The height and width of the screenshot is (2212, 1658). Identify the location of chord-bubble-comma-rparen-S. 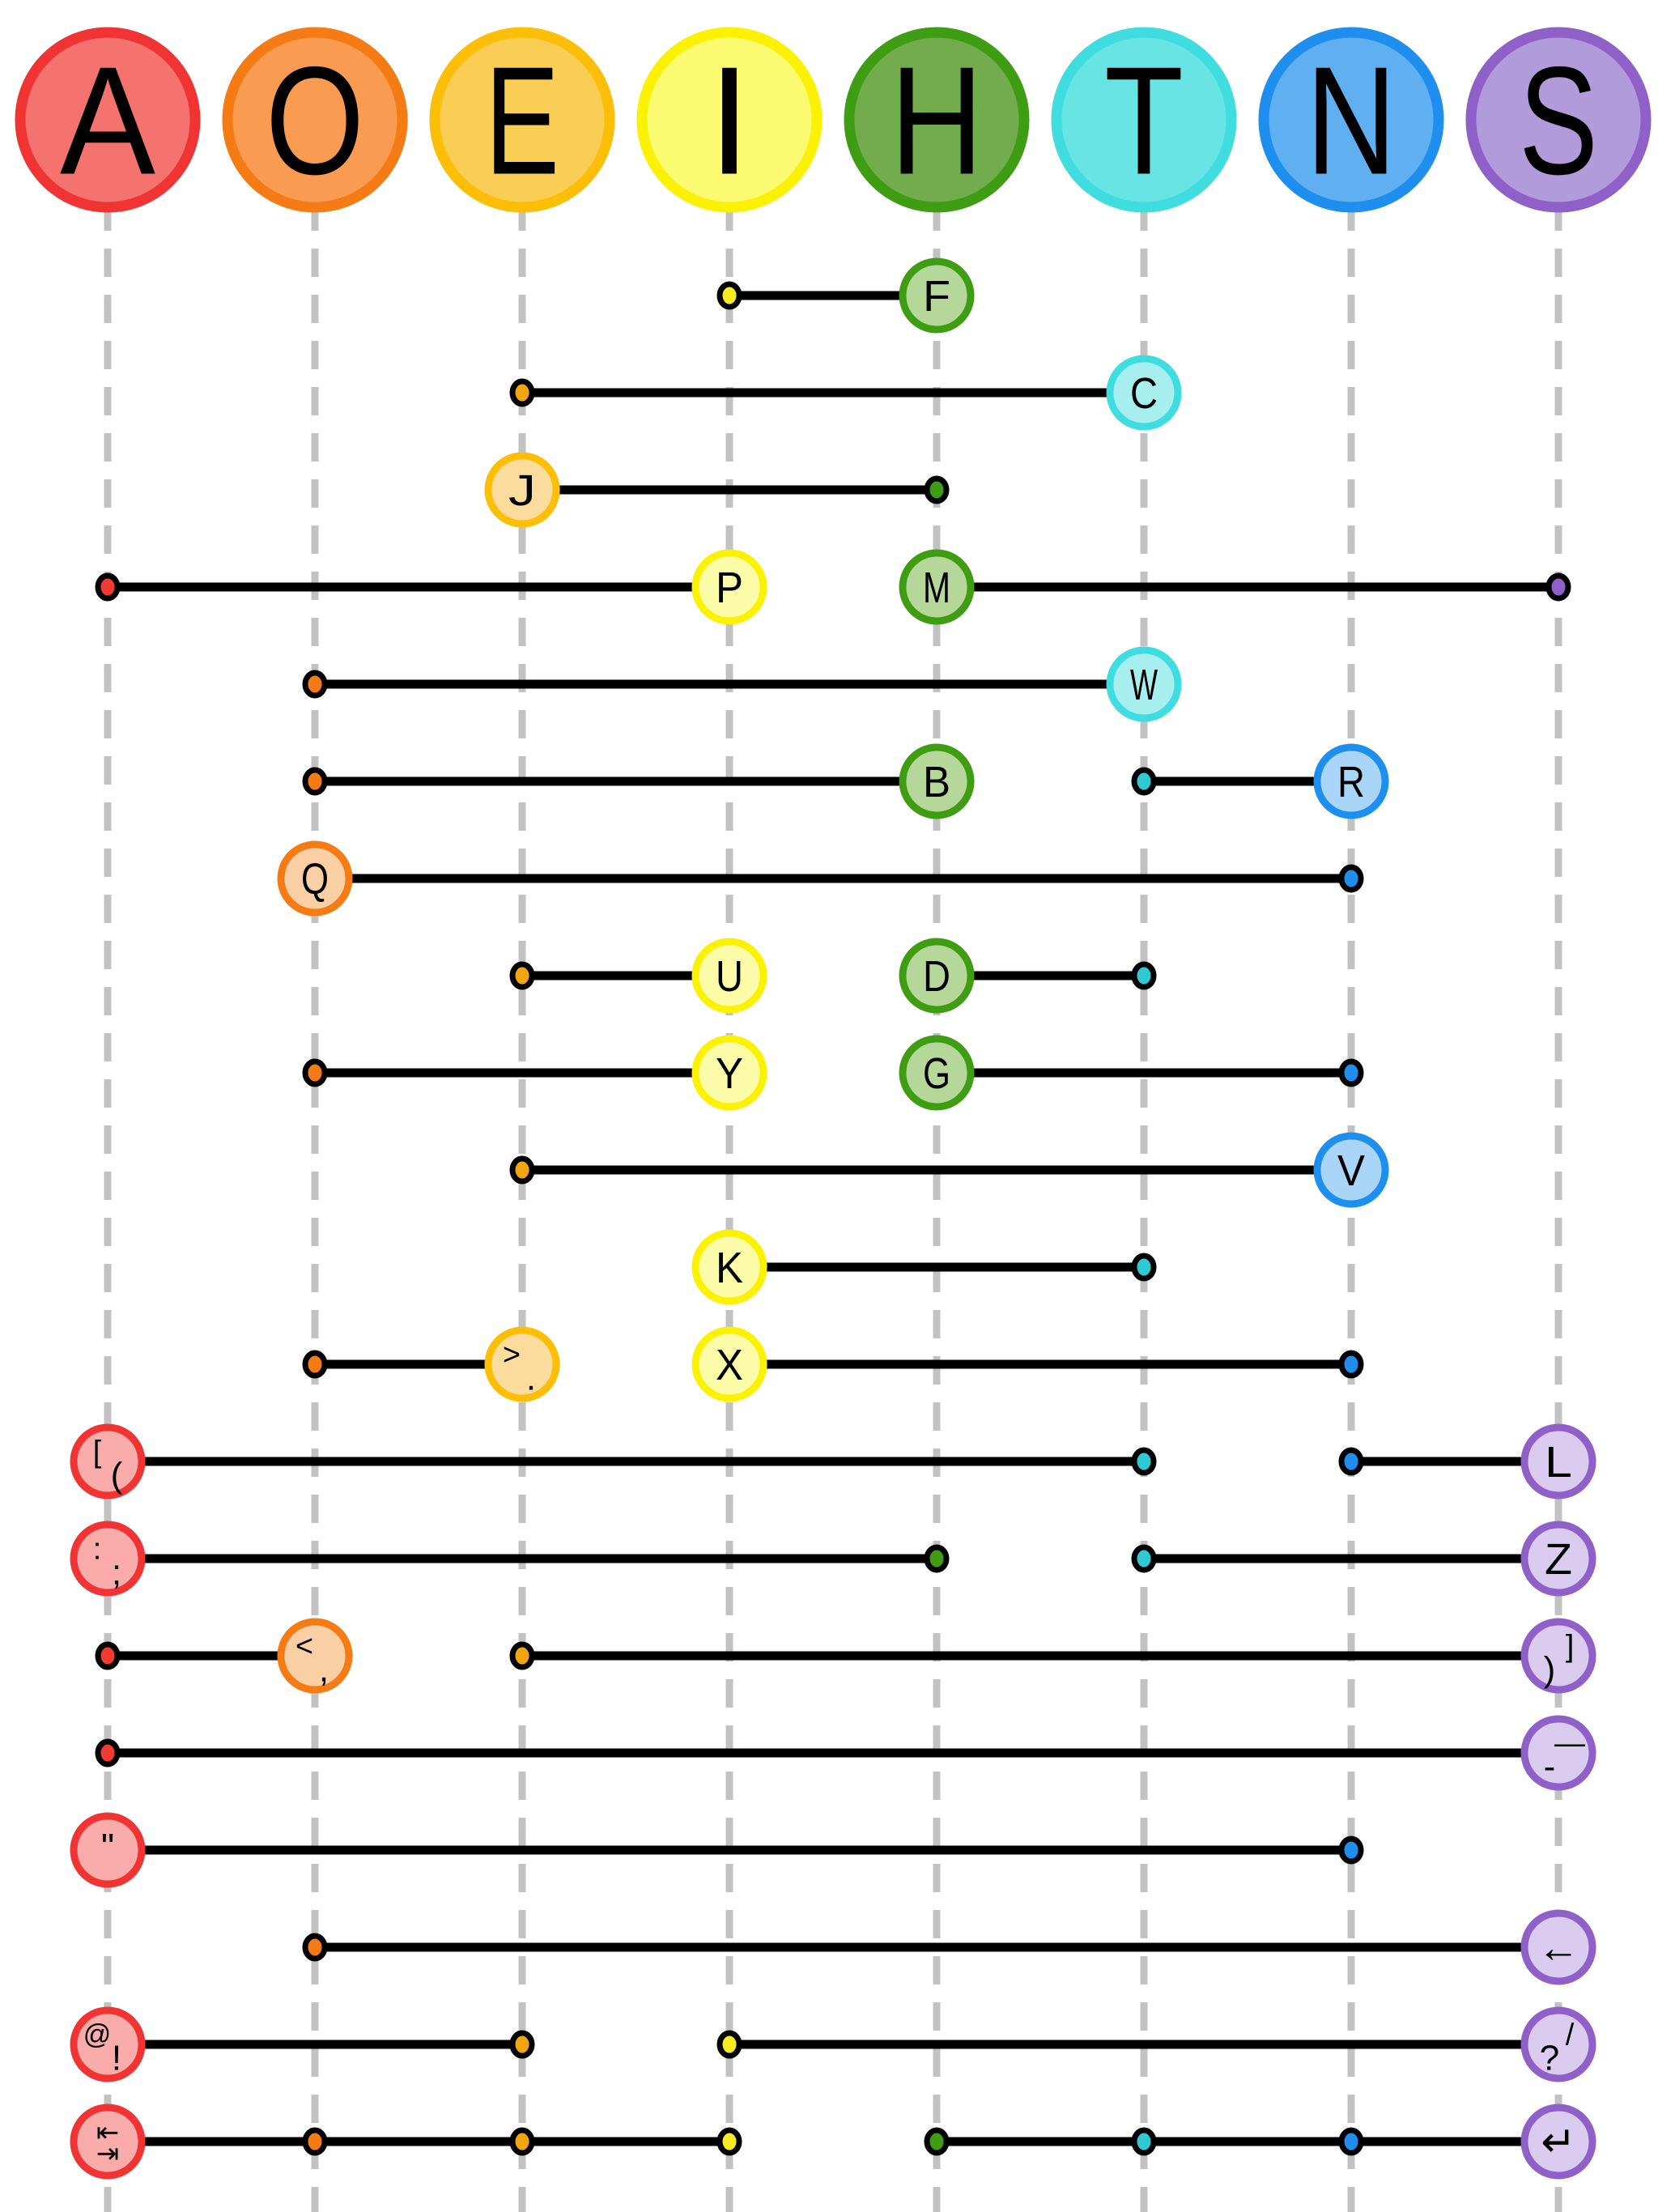
(1558, 1656).